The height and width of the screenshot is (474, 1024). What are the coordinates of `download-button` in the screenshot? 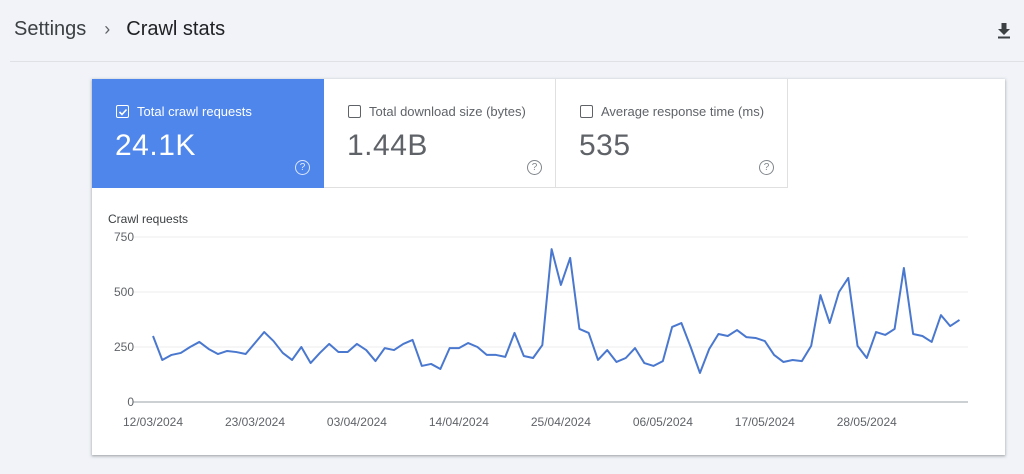 It's located at (1004, 30).